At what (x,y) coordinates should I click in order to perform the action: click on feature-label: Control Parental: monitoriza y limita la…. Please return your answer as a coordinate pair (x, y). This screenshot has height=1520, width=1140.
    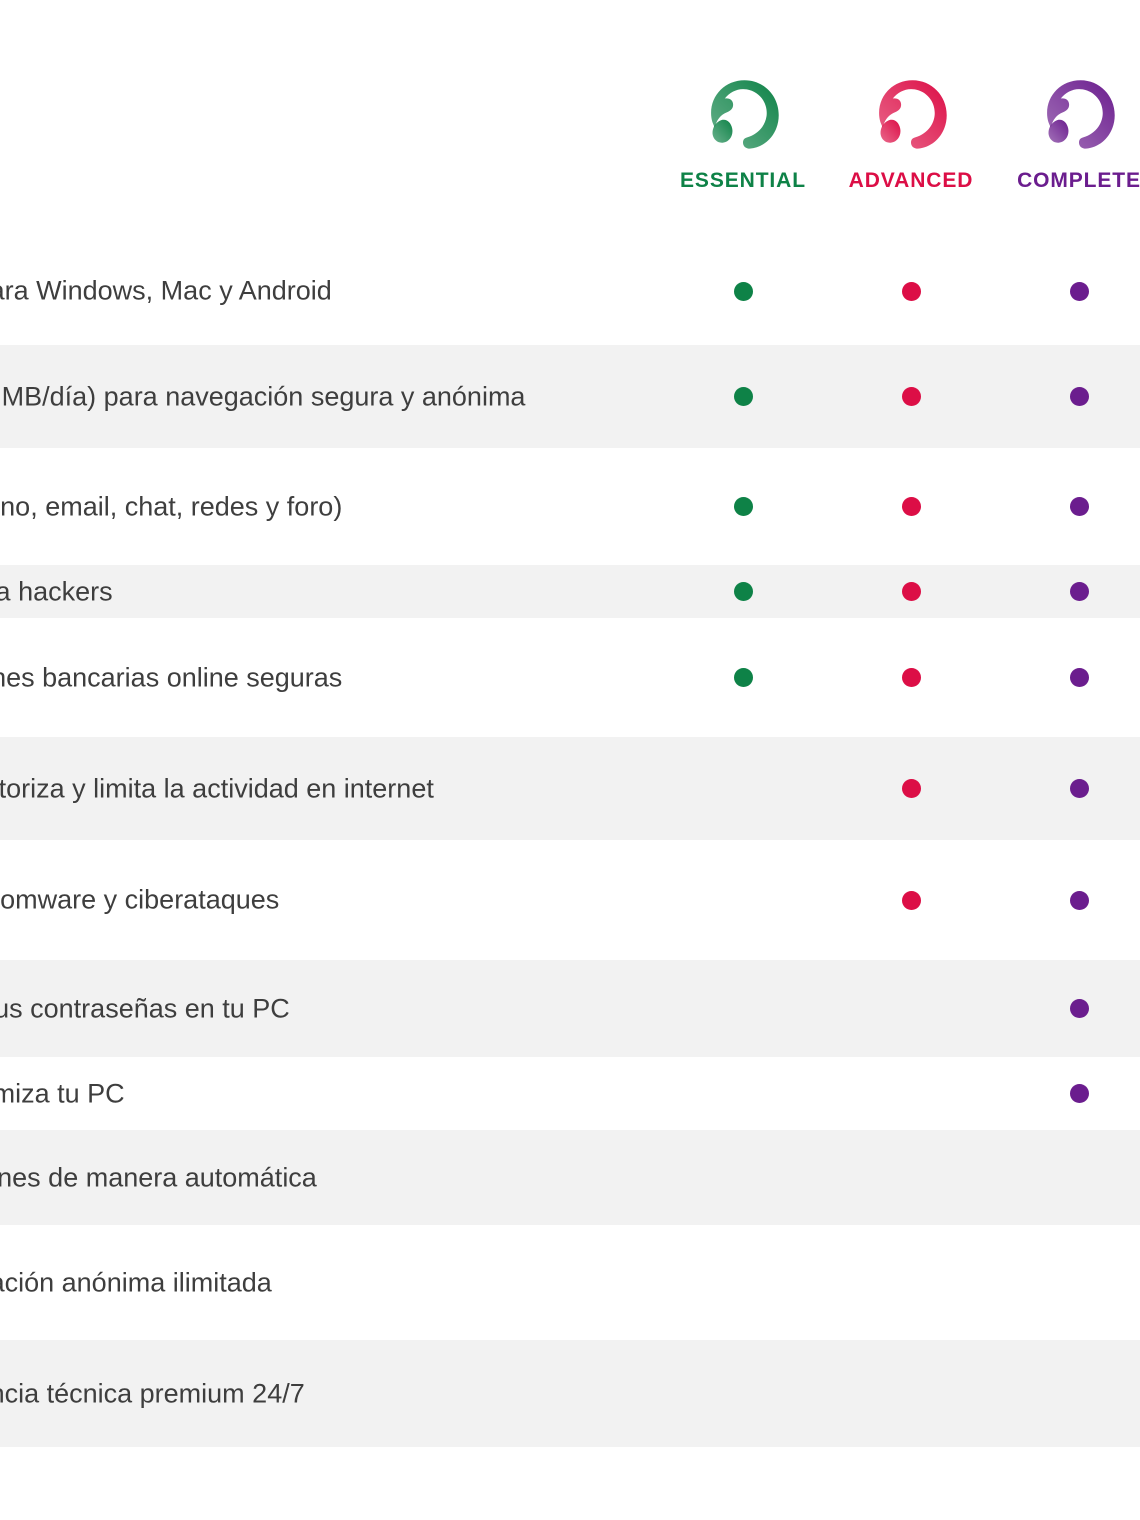
    Looking at the image, I should click on (217, 787).